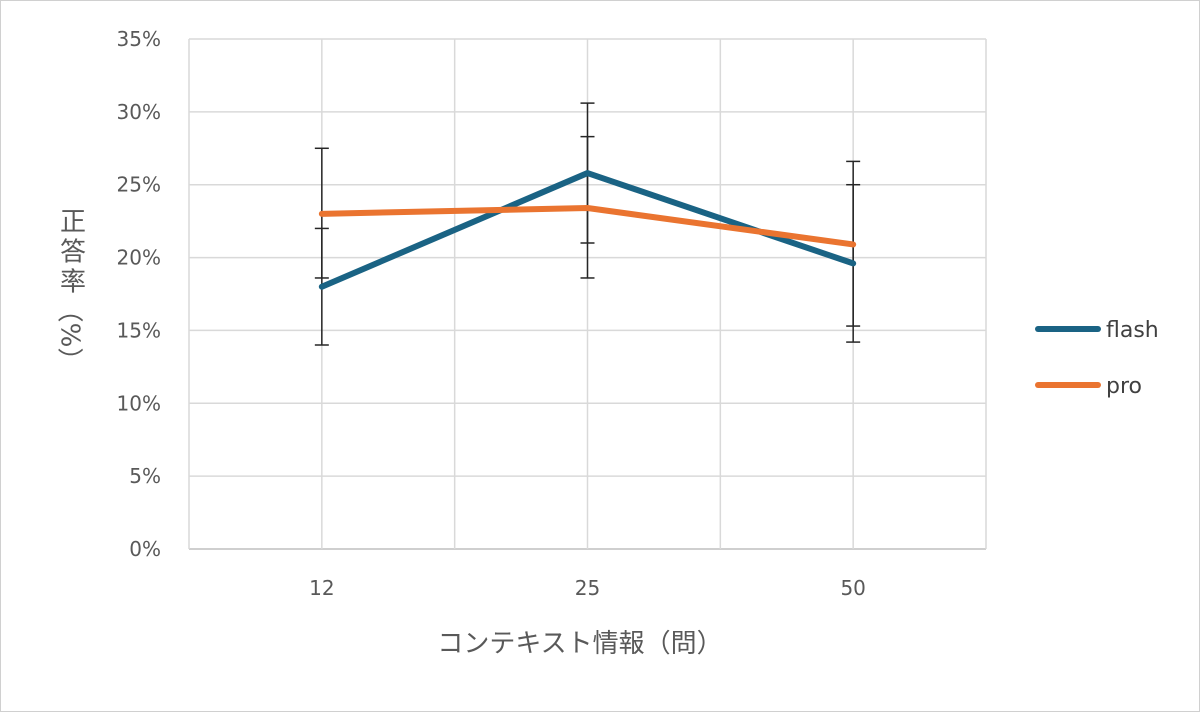 The image size is (1200, 712). I want to click on series-line-pro, so click(587, 226).